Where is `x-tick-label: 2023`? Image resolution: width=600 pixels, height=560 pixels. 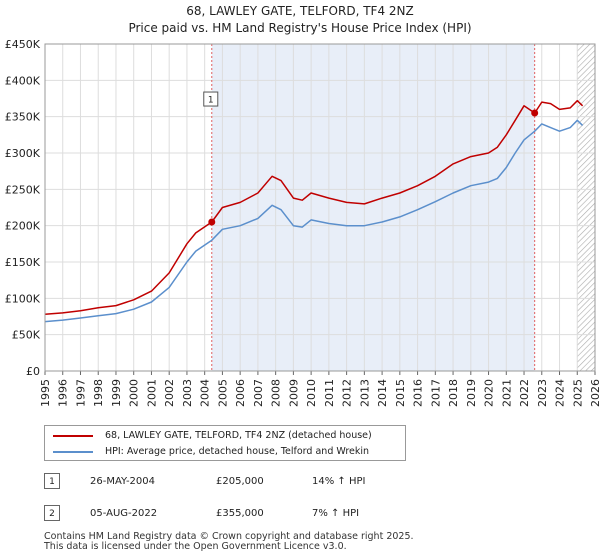
x-tick-label: 2023 is located at coordinates (542, 393).